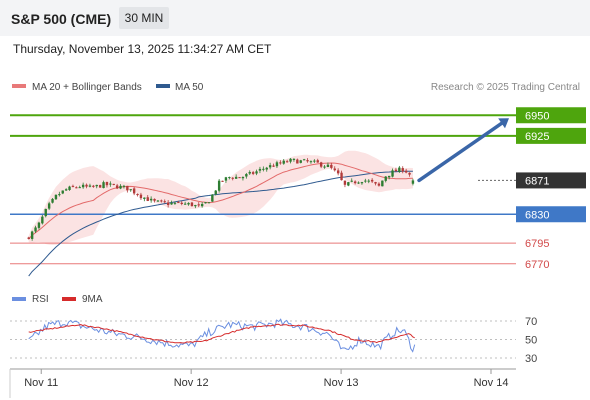 The height and width of the screenshot is (400, 590). What do you see at coordinates (40, 299) in the screenshot?
I see `rsi-legend-label: RSI` at bounding box center [40, 299].